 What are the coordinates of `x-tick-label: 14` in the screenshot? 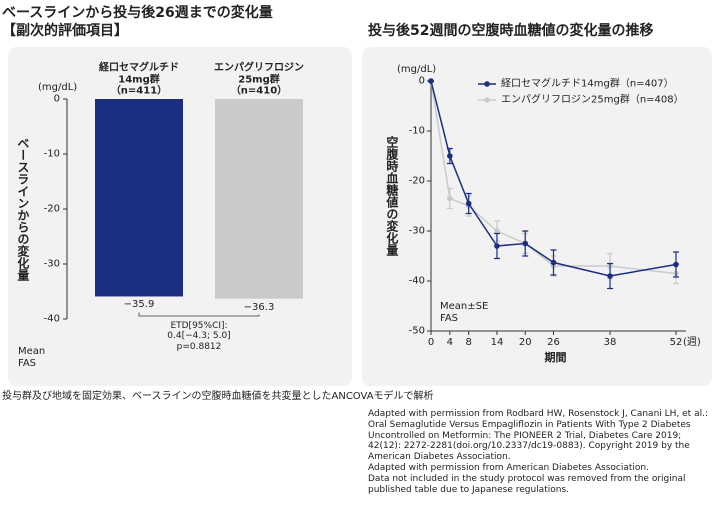 It's located at (497, 342).